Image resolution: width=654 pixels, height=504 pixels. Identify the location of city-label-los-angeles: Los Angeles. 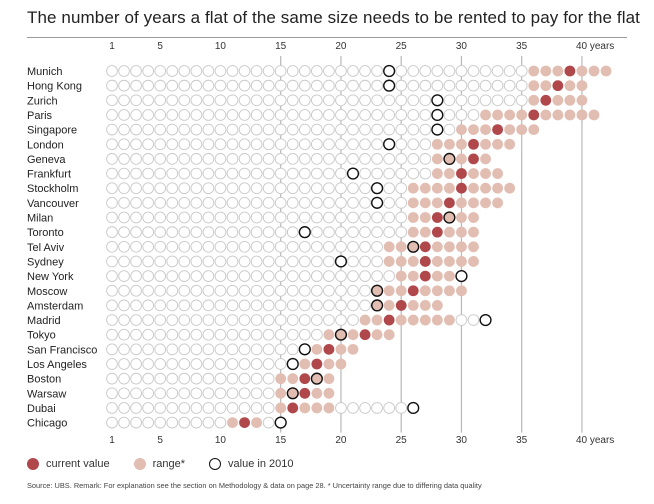
(57, 365).